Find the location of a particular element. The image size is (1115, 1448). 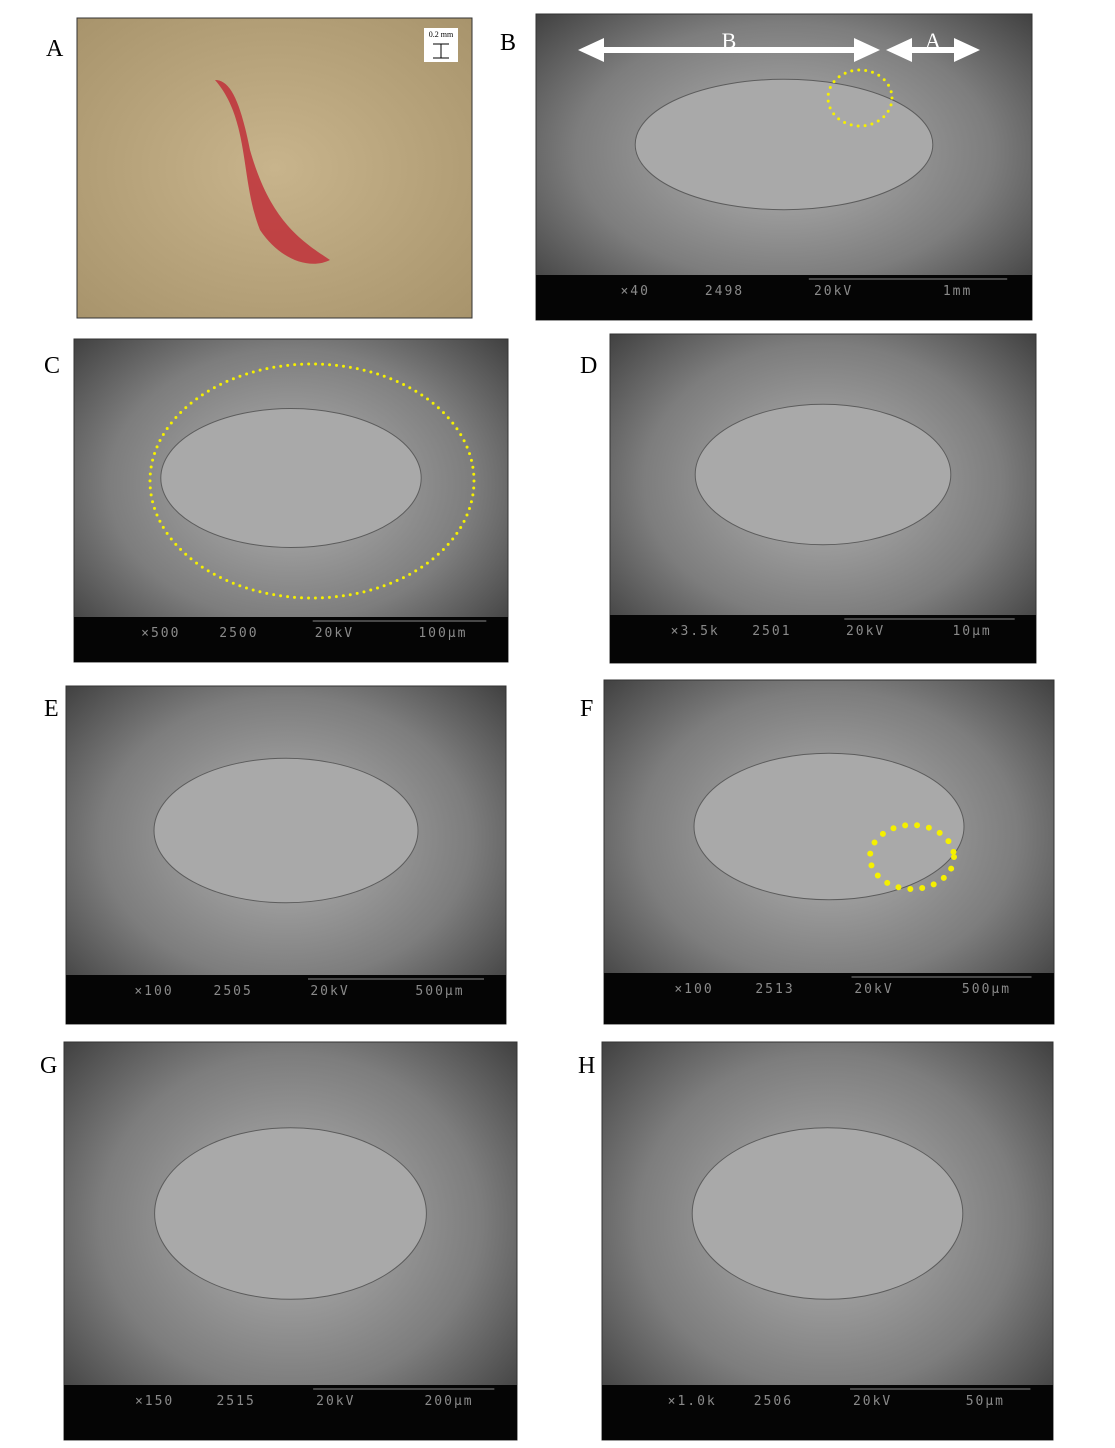

info-text: 2506 is located at coordinates (773, 1401).